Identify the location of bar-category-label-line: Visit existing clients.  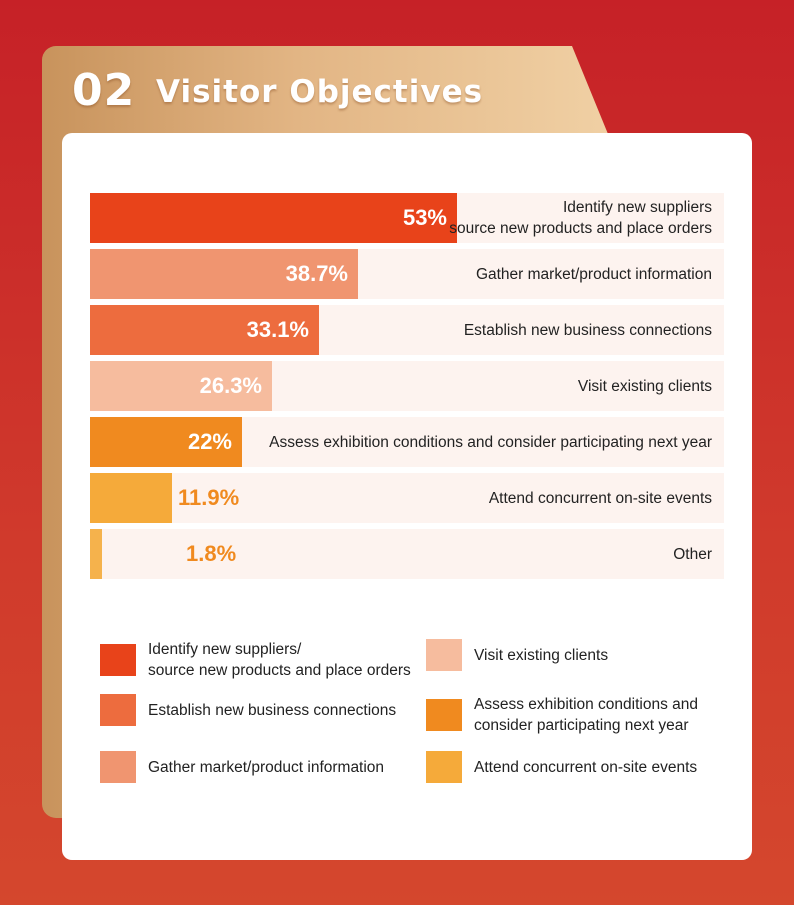
(644, 386).